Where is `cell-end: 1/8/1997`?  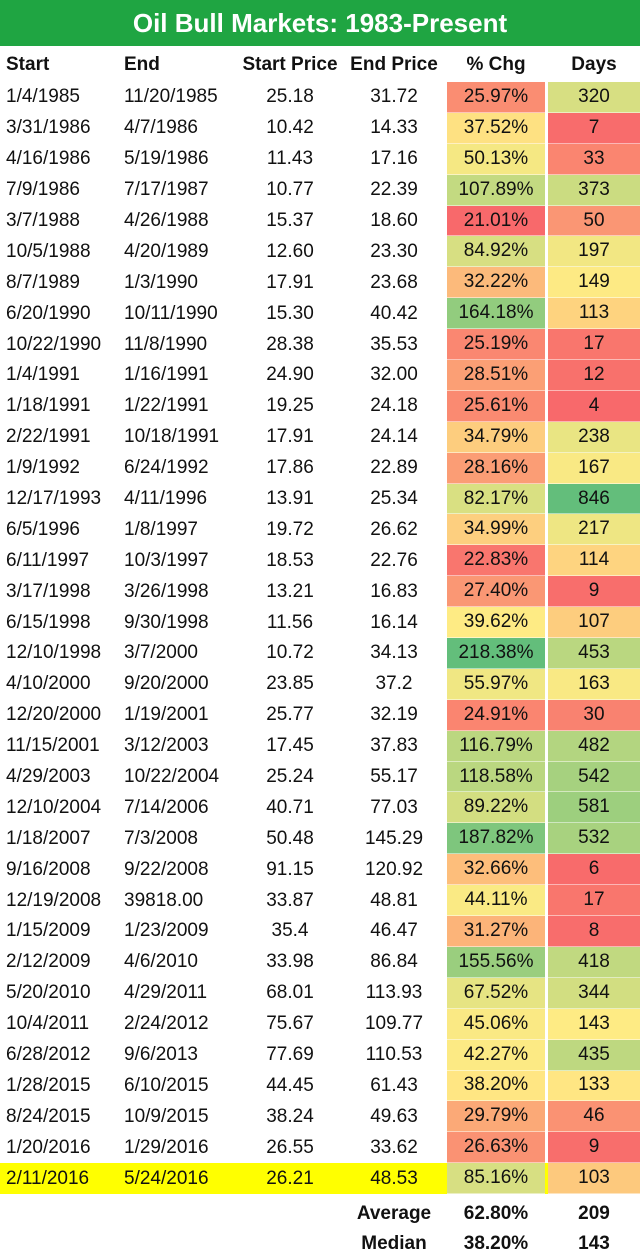 cell-end: 1/8/1997 is located at coordinates (161, 529).